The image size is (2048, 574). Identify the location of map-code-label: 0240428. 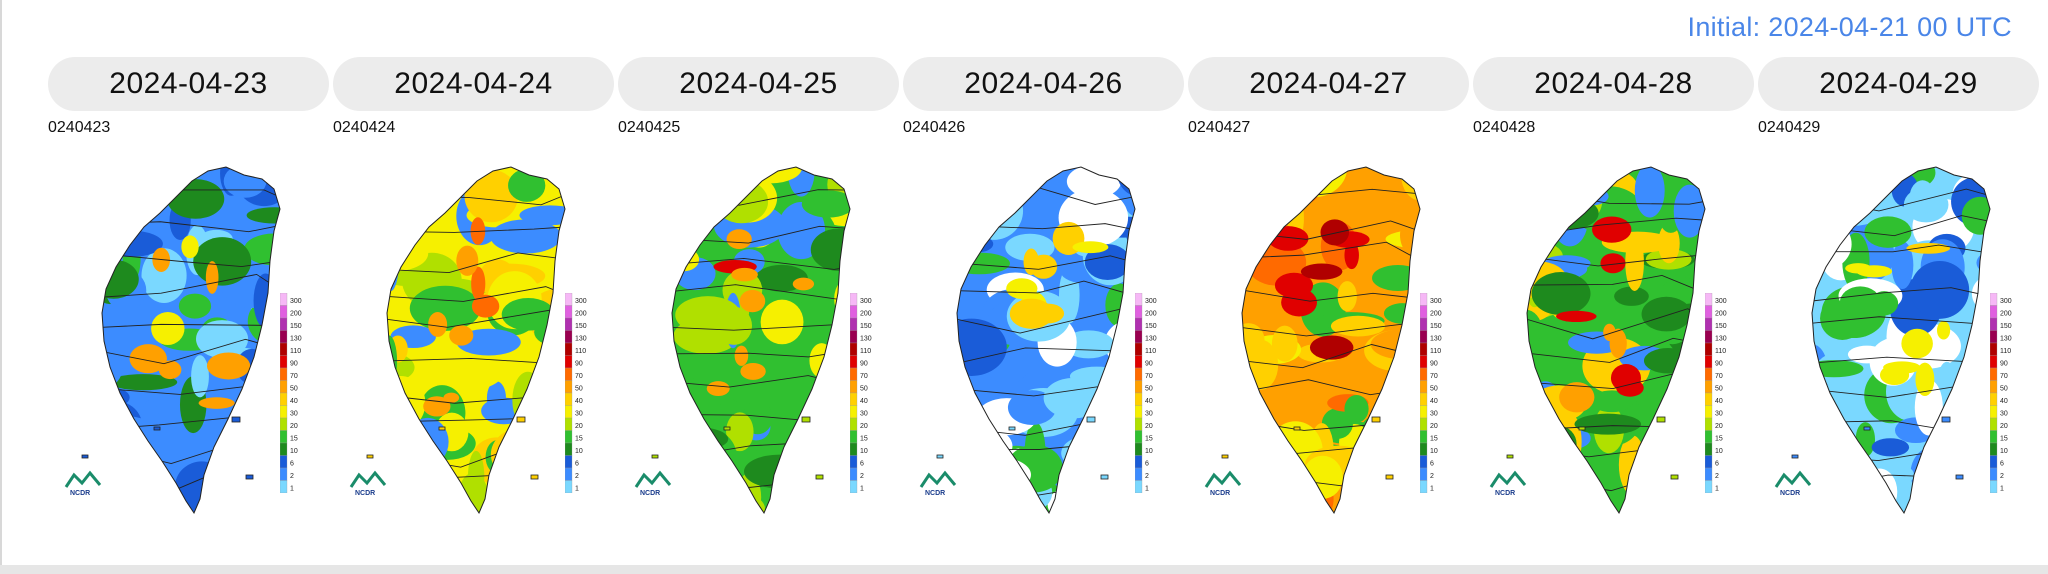
(1504, 127).